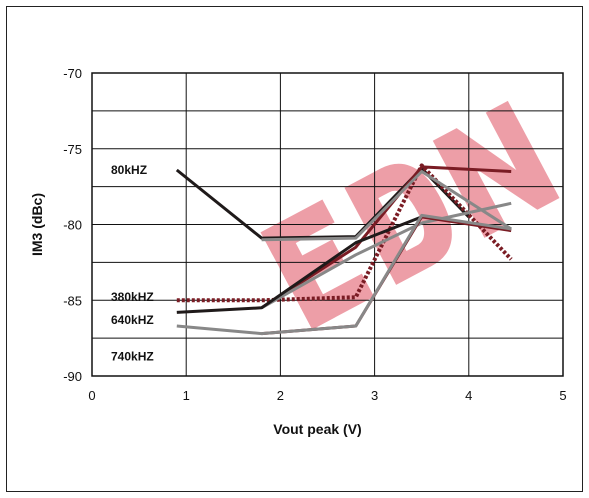 The height and width of the screenshot is (498, 589). I want to click on y-tick-label: -80, so click(72, 225).